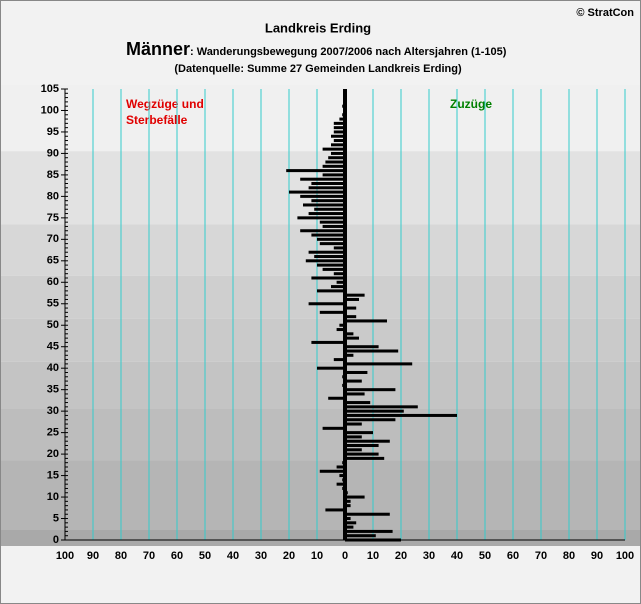 The height and width of the screenshot is (604, 641). I want to click on y-tick-label: 65, so click(53, 261).